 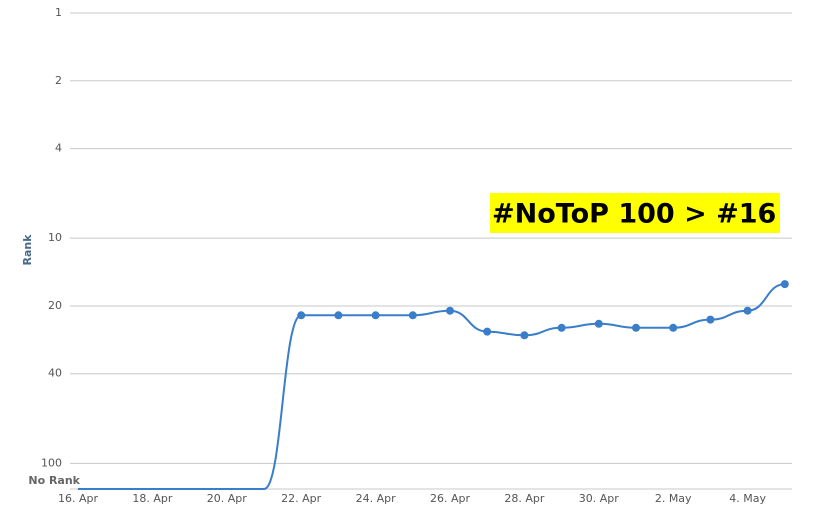 What do you see at coordinates (58, 12) in the screenshot?
I see `y-tick-label: 1` at bounding box center [58, 12].